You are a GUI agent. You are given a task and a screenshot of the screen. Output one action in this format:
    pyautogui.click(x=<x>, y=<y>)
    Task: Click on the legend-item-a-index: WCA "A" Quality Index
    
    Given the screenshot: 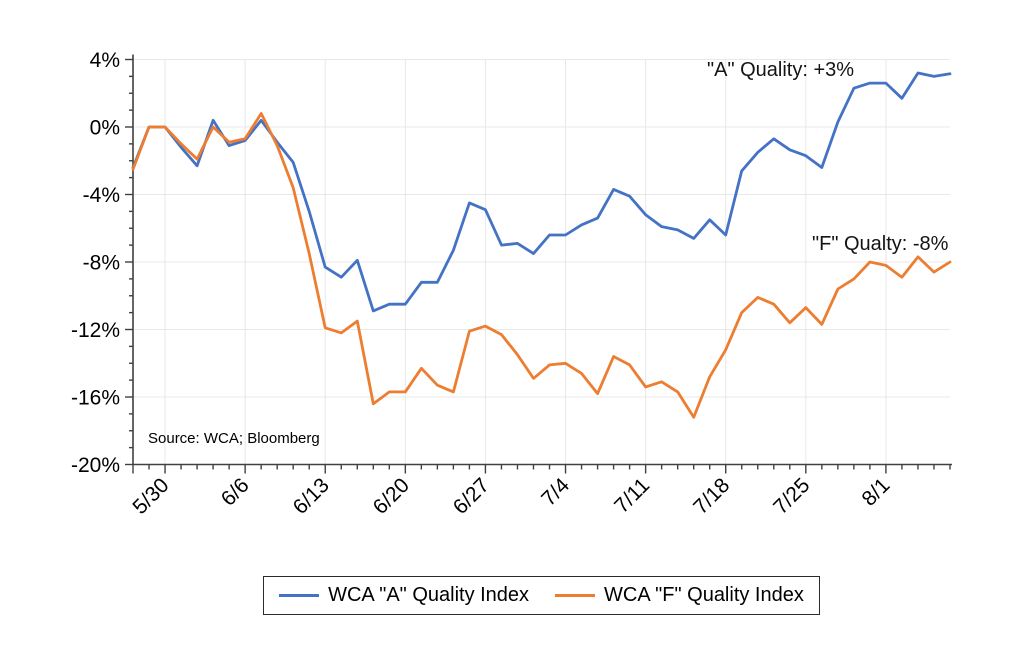 What is the action you would take?
    pyautogui.click(x=404, y=595)
    